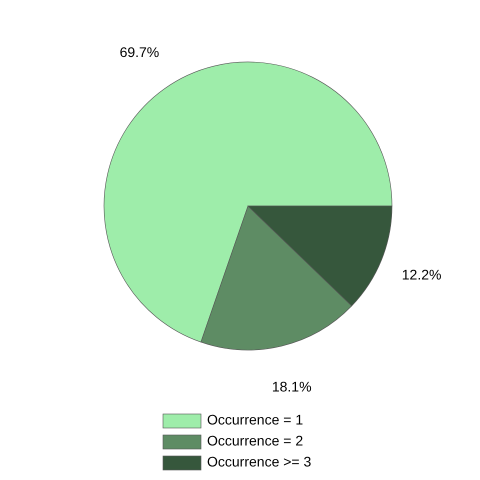  Describe the element at coordinates (255, 440) in the screenshot. I see `legend-label: Occurrence = 2` at that location.